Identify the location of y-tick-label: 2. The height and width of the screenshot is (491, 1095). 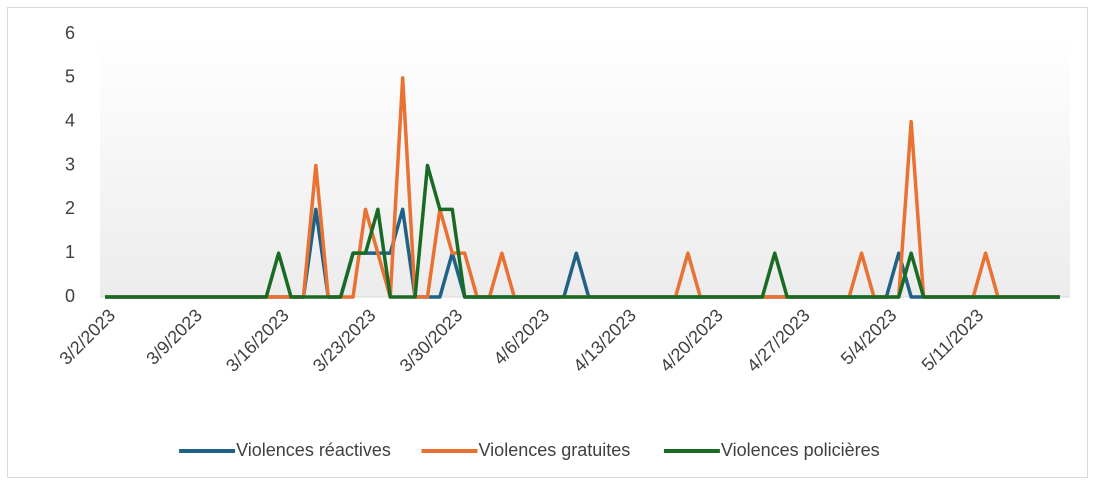
(70, 208).